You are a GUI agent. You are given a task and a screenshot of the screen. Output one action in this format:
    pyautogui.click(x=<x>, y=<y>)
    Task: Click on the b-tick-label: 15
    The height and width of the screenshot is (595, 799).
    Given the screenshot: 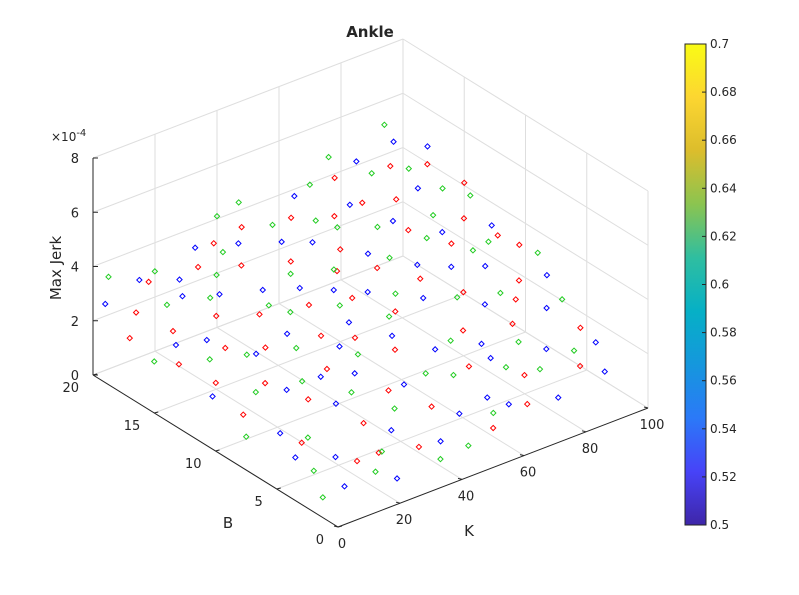 What is the action you would take?
    pyautogui.click(x=132, y=426)
    